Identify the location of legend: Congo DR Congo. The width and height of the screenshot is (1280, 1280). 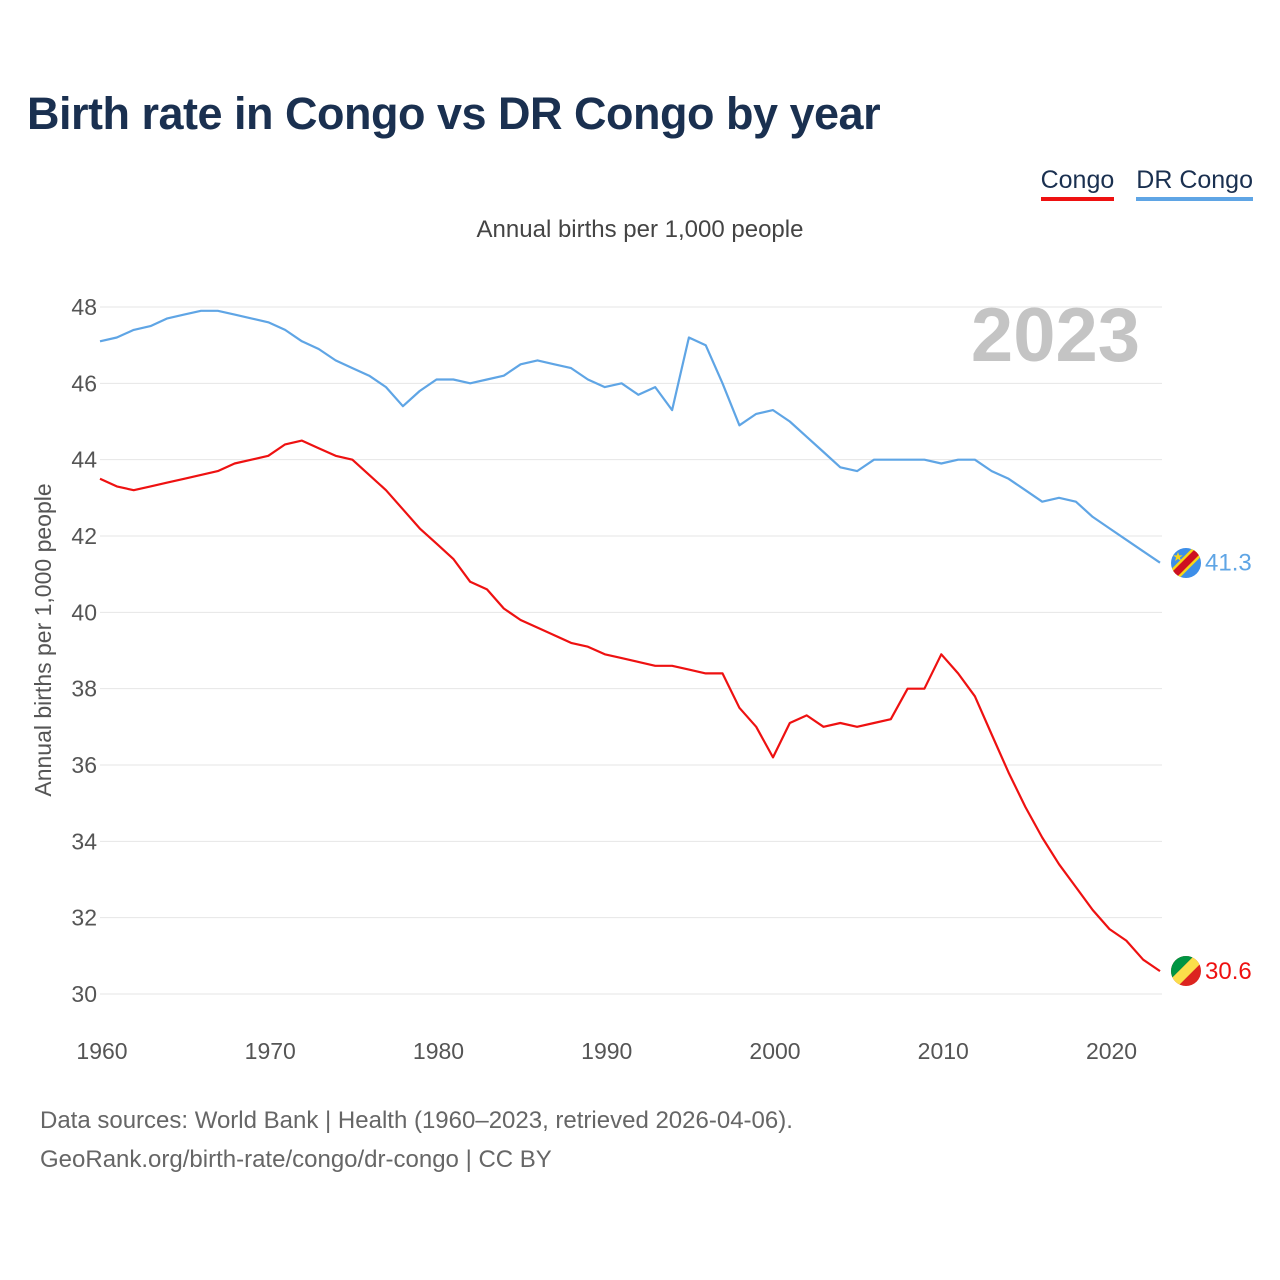
(1146, 183).